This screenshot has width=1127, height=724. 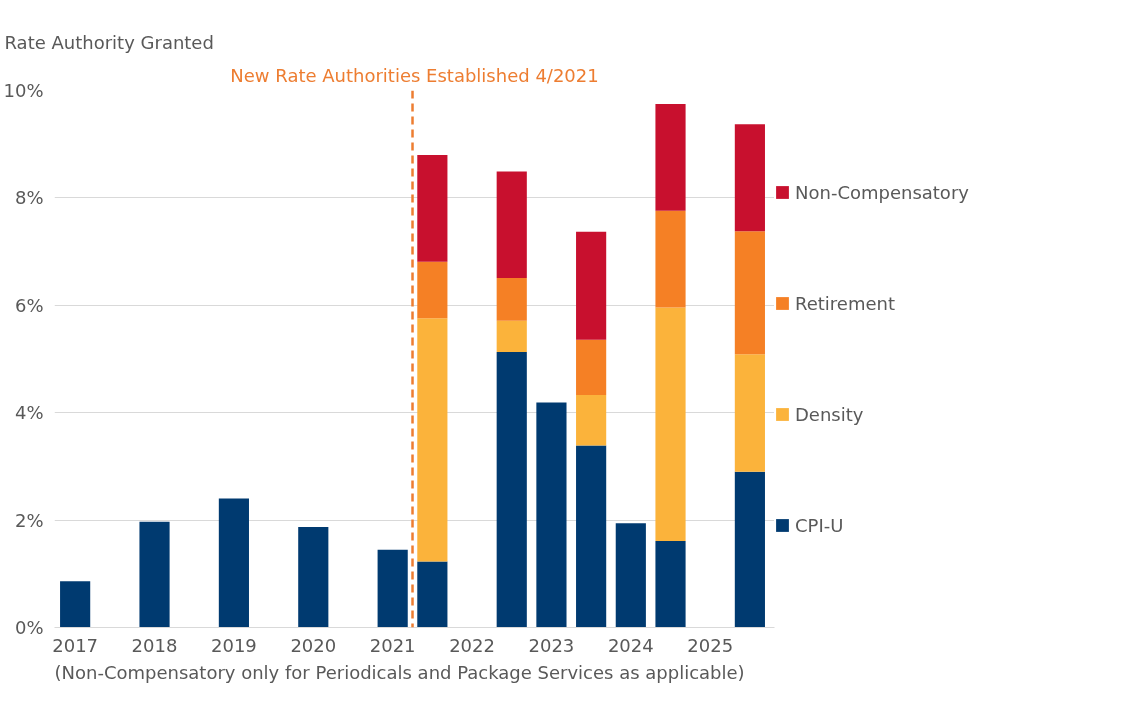 What do you see at coordinates (551, 645) in the screenshot?
I see `x-tick-label: 2023` at bounding box center [551, 645].